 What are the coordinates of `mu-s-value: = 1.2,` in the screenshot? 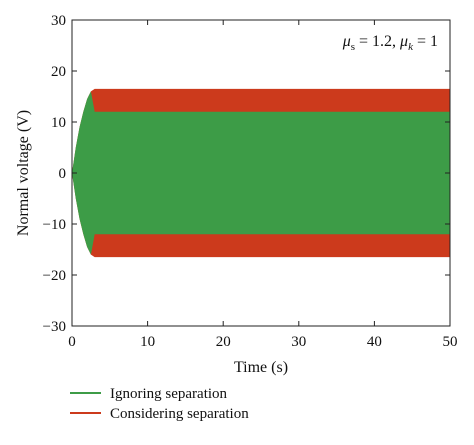 It's located at (377, 41).